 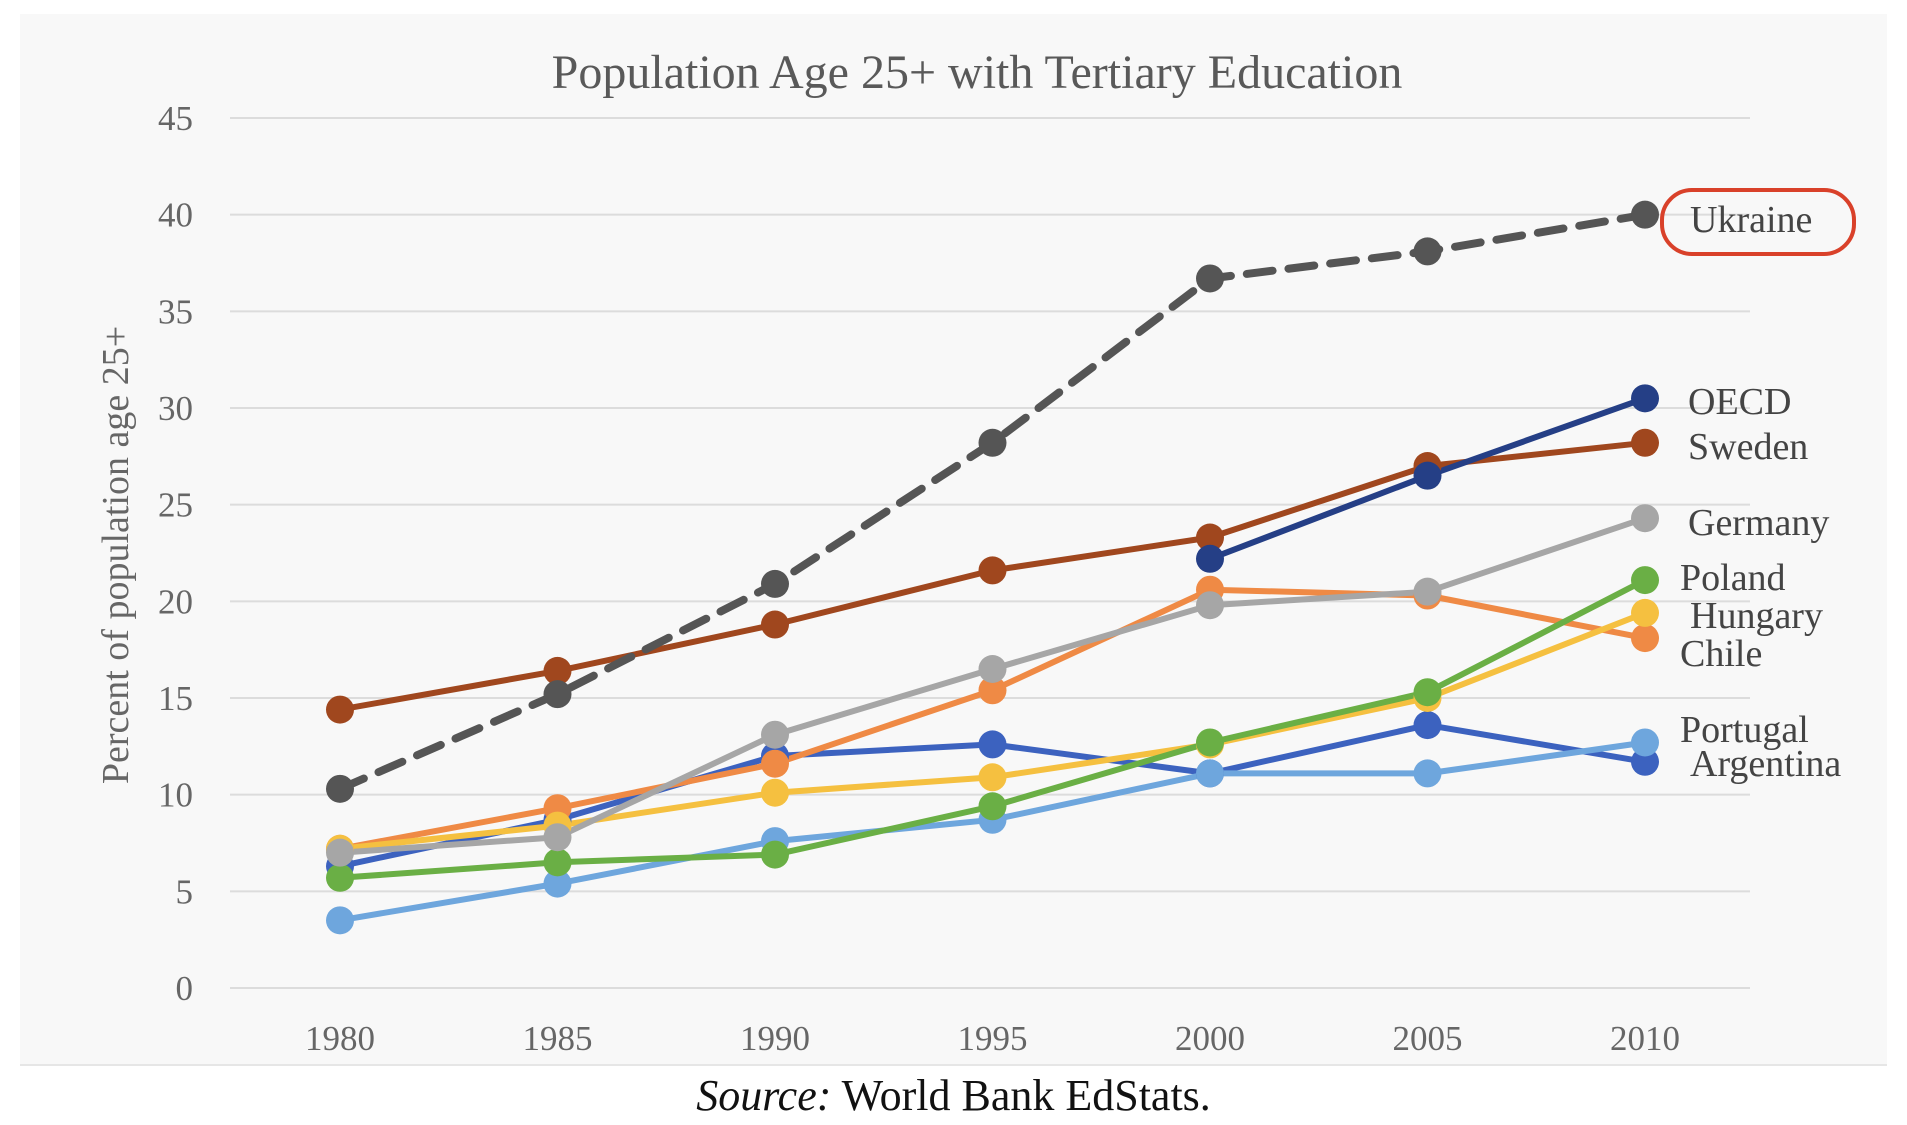 What do you see at coordinates (175, 118) in the screenshot?
I see `y-tick-label: 45` at bounding box center [175, 118].